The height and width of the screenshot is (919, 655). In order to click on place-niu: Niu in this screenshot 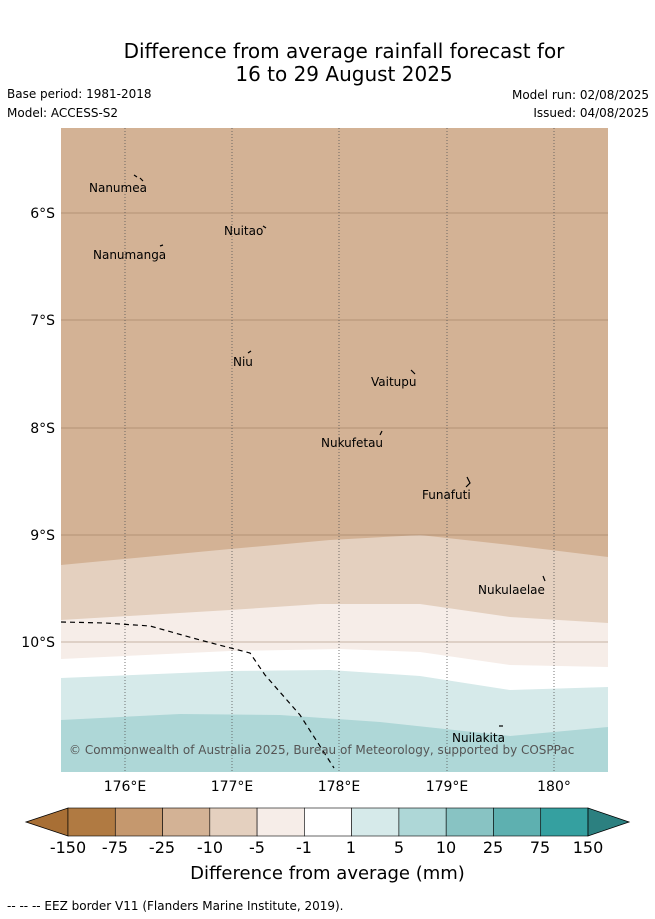, I will do `click(243, 362)`.